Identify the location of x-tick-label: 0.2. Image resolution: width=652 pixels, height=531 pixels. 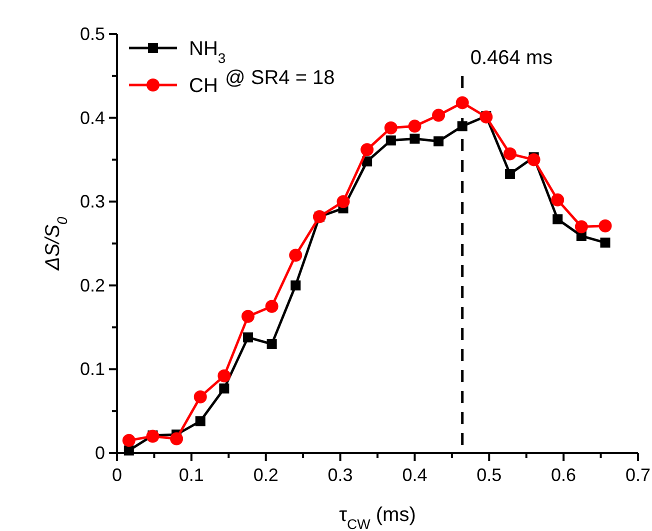
(265, 475).